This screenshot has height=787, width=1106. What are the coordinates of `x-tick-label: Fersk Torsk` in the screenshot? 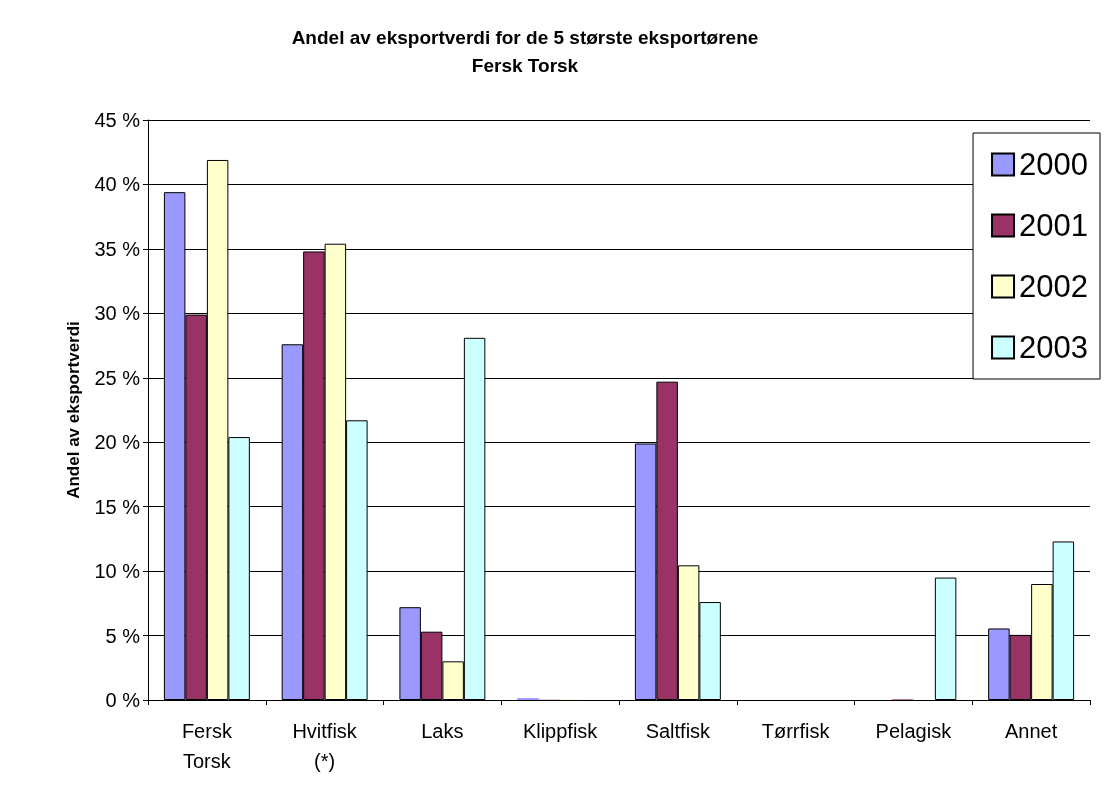 It's located at (207, 746).